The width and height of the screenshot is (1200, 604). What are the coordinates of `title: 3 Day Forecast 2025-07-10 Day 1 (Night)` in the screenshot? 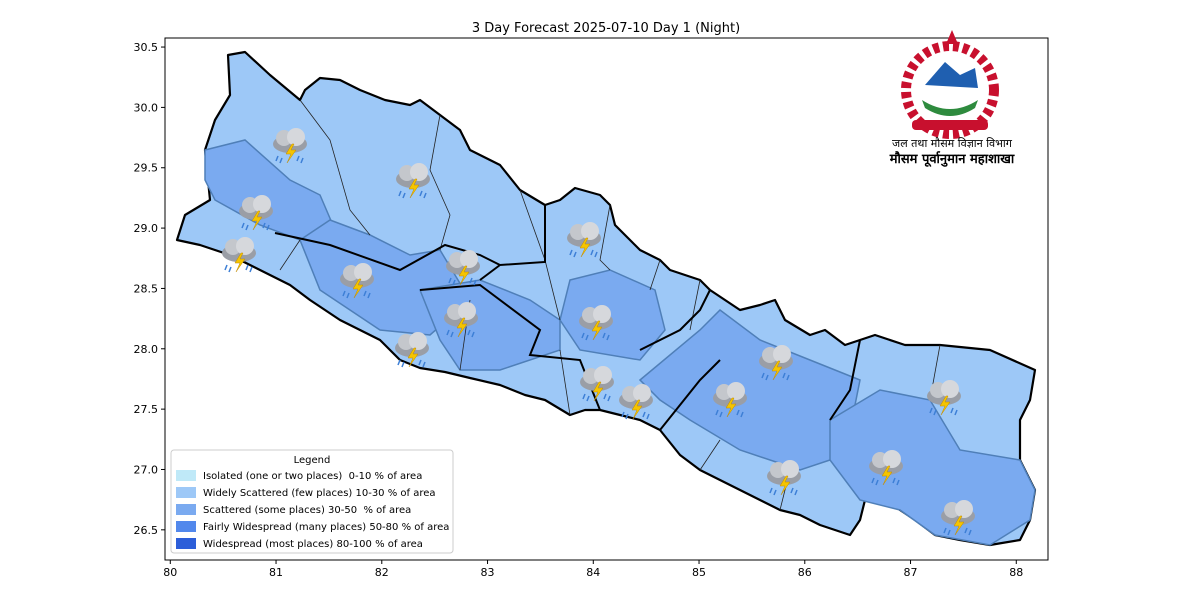 It's located at (606, 28).